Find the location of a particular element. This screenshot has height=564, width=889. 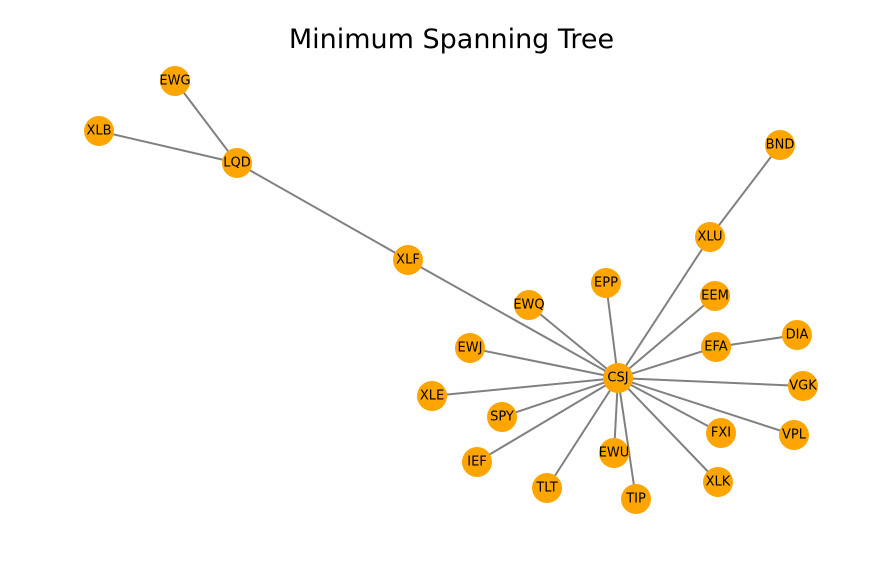

node-label: EFA is located at coordinates (715, 347).